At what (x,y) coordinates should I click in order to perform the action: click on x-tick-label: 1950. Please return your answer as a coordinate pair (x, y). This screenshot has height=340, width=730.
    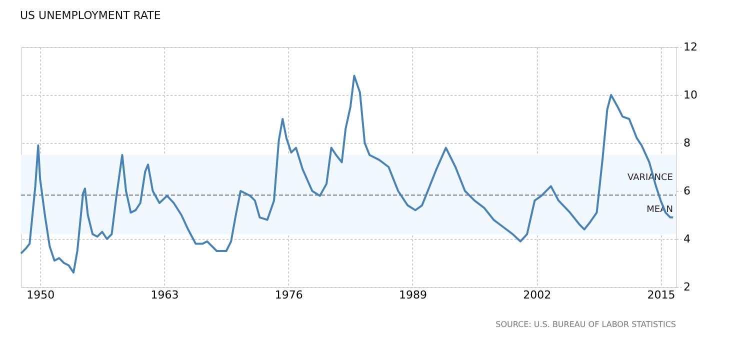
    Looking at the image, I should click on (40, 295).